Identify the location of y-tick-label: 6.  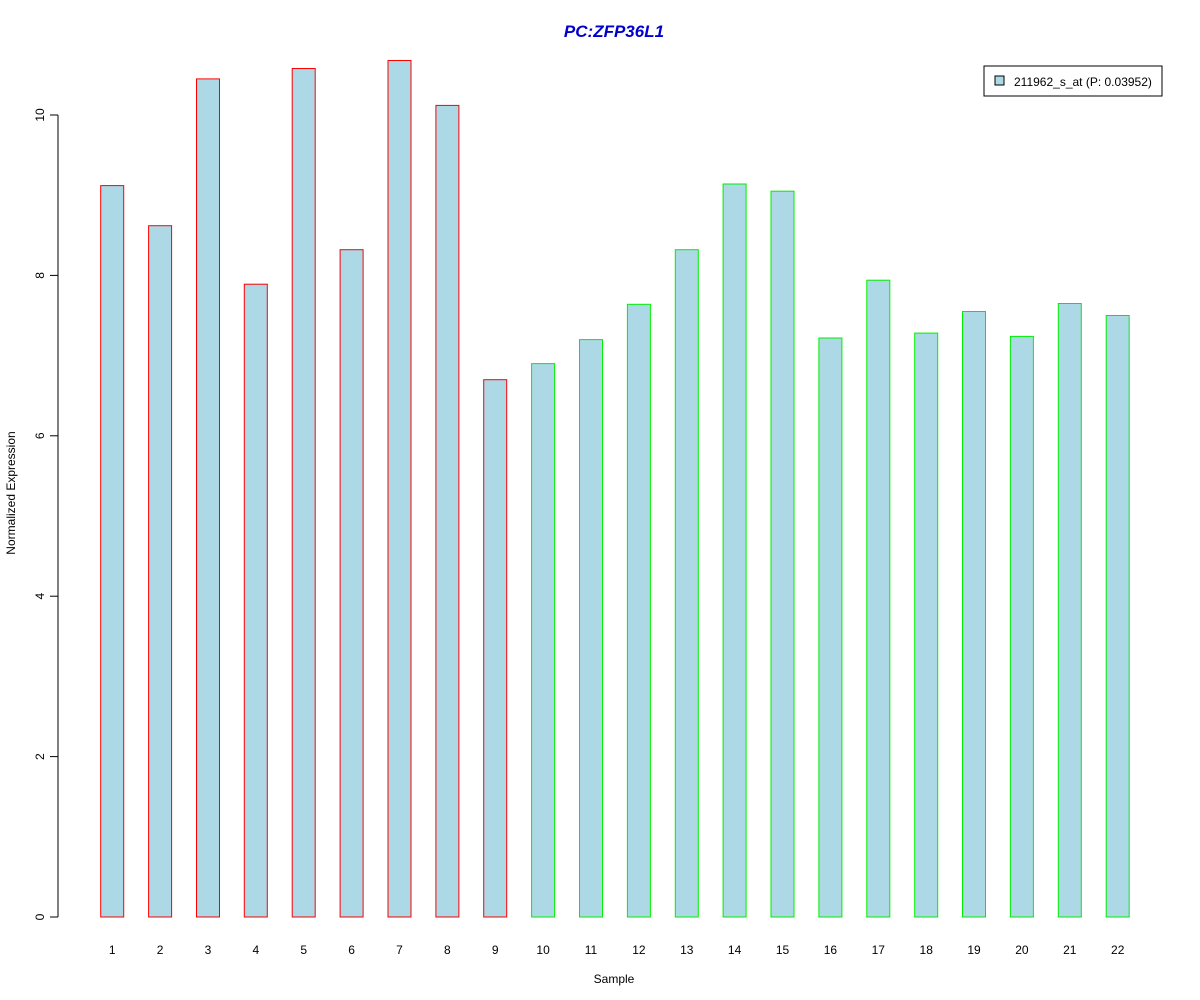
(40, 435).